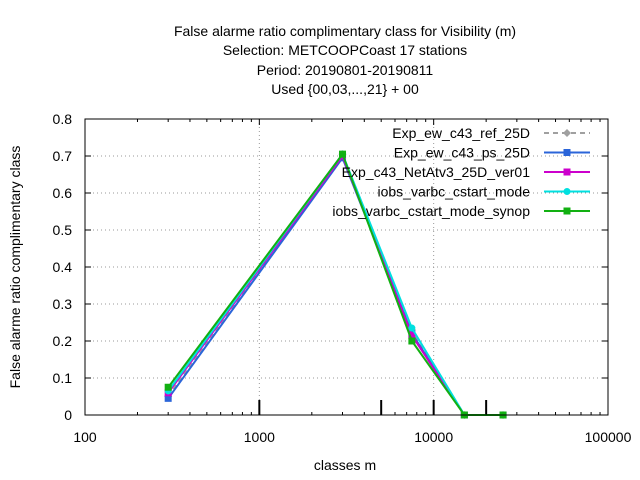 The image size is (640, 480). Describe the element at coordinates (63, 156) in the screenshot. I see `y-tick-label: 0.7` at that location.